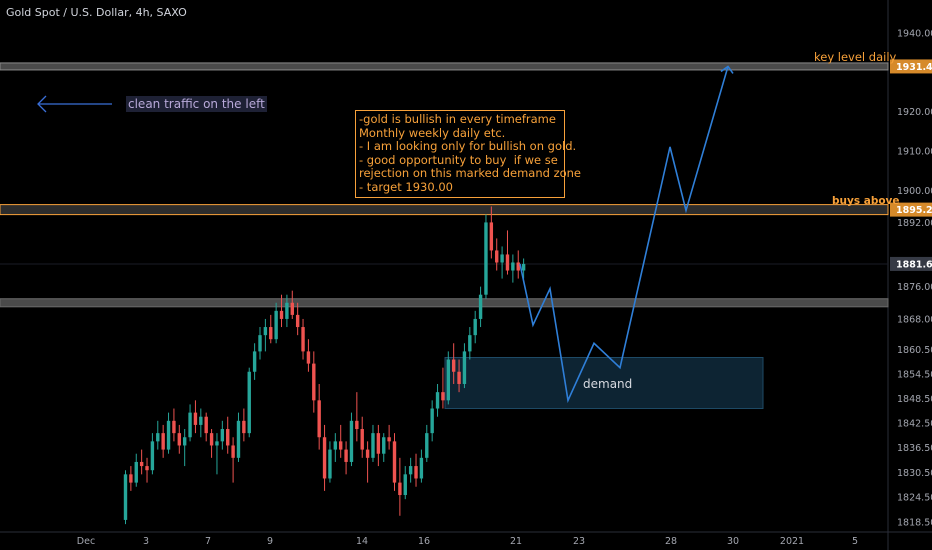 This screenshot has width=932, height=550. Describe the element at coordinates (914, 423) in the screenshot. I see `y-tick-label: 1842.50` at that location.